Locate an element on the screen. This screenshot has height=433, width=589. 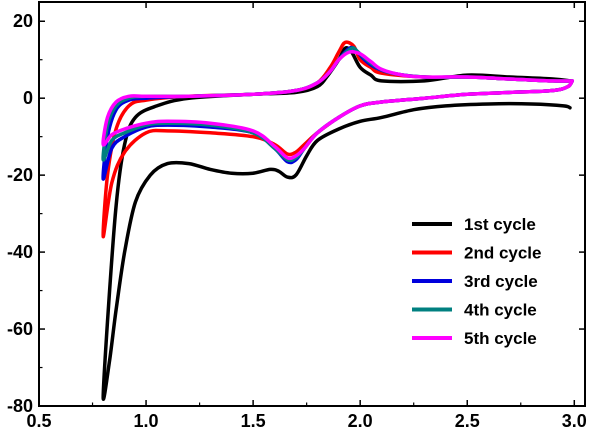
y-tick-label: -20 is located at coordinates (20, 175).